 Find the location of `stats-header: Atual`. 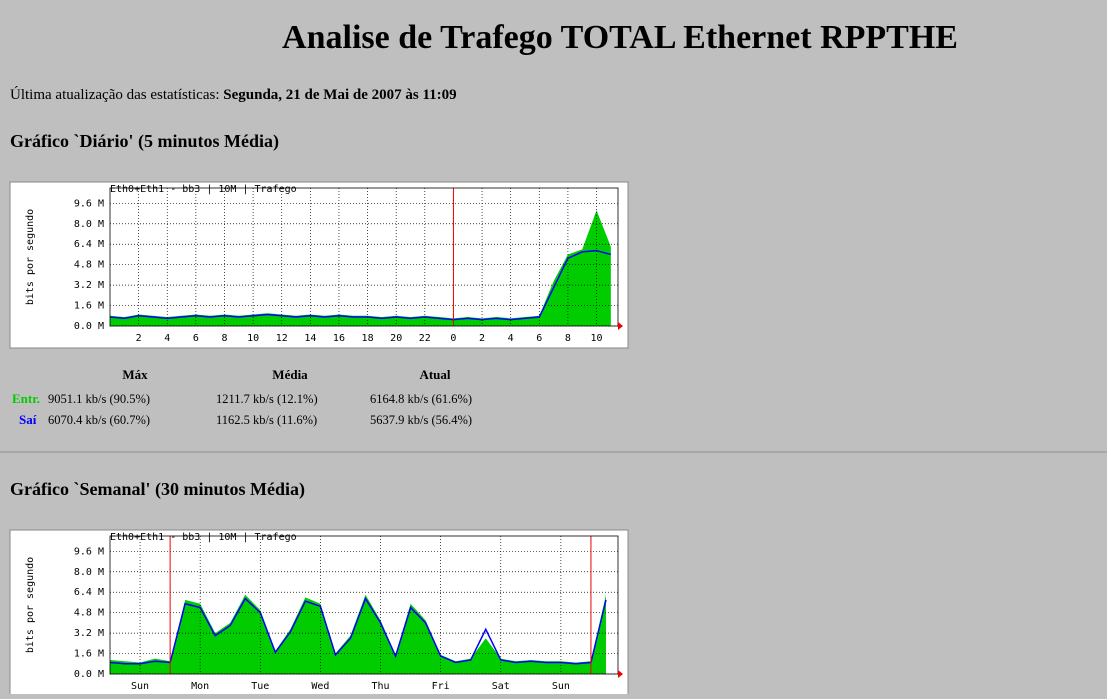

stats-header: Atual is located at coordinates (434, 374).